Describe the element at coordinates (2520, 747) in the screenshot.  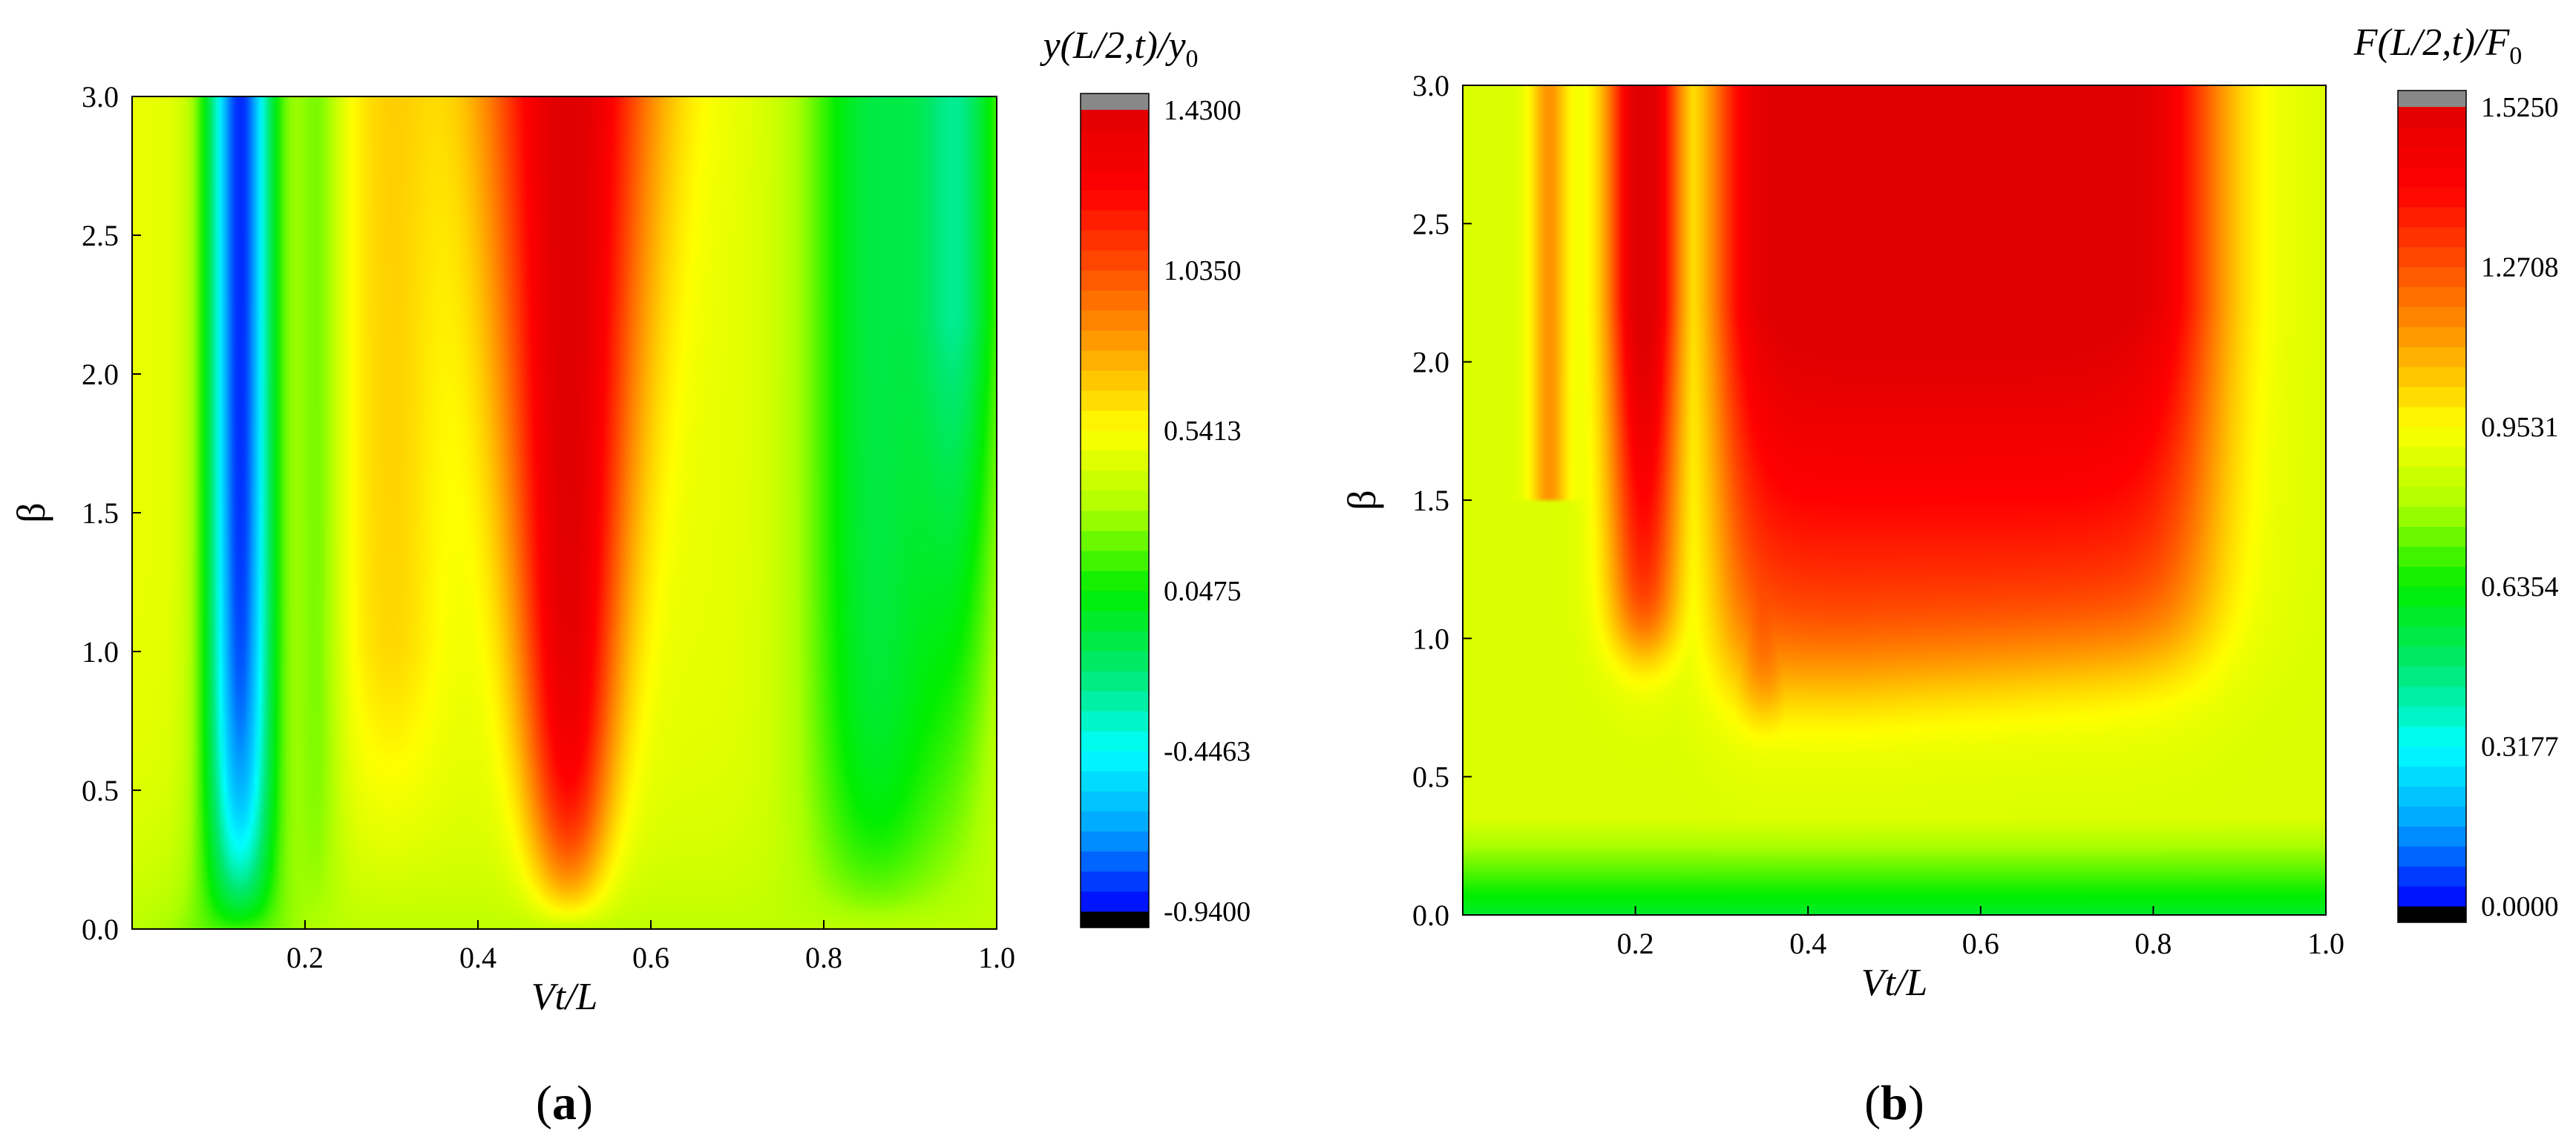
I see `colorbar-tick-label: 0.3177` at that location.